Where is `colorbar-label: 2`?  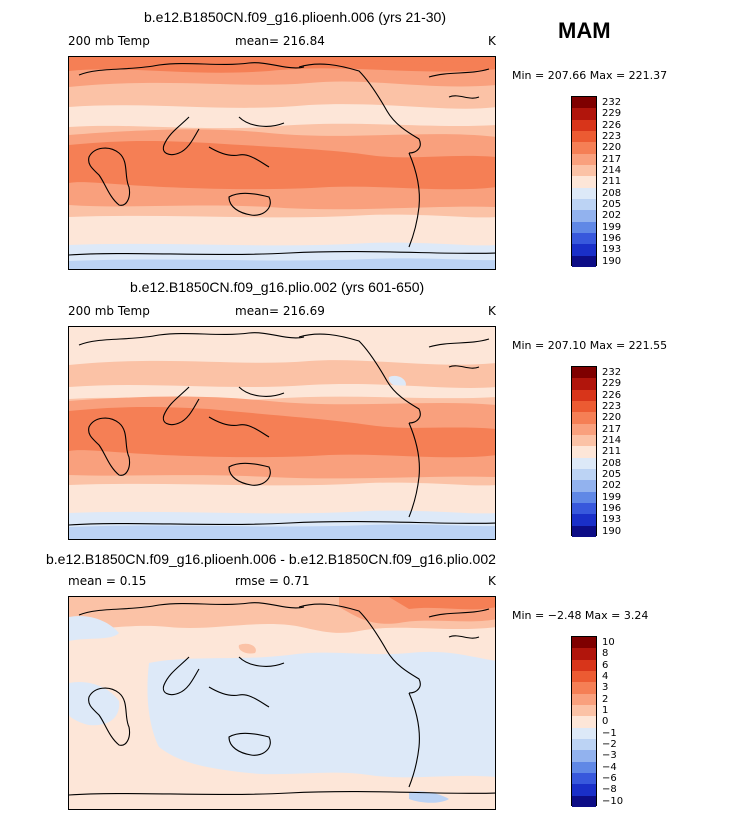 colorbar-label: 2 is located at coordinates (605, 699).